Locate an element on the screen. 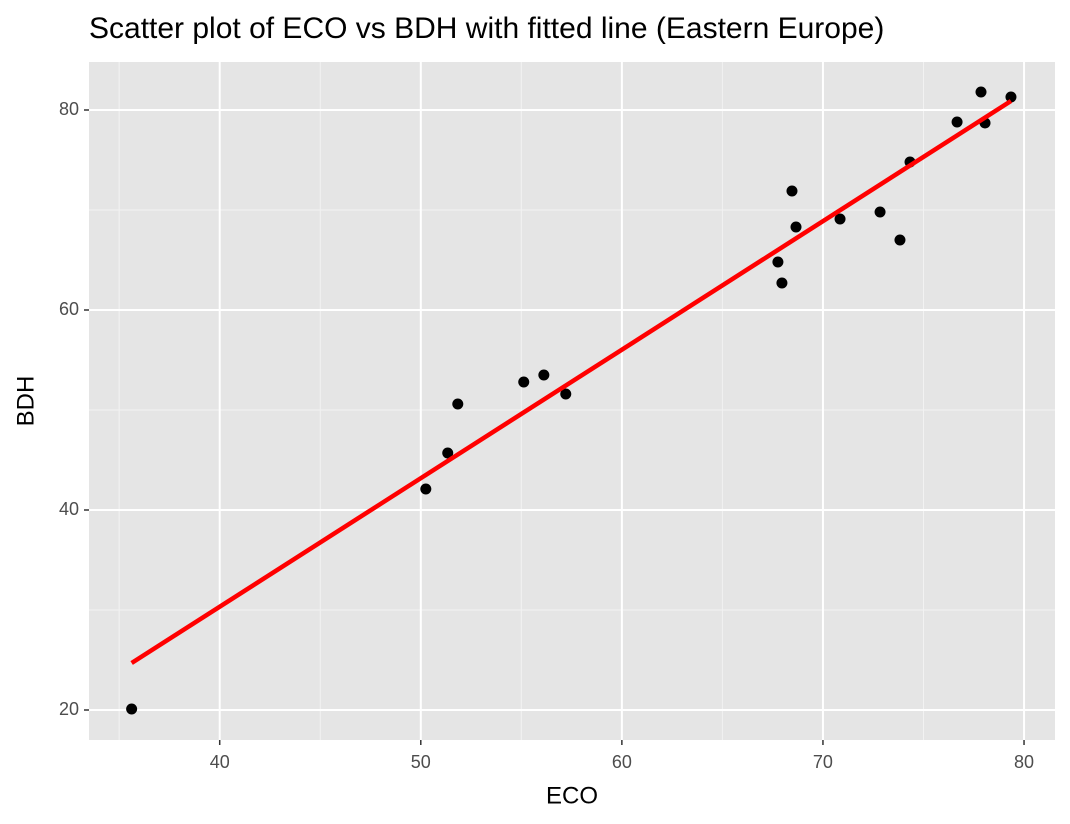  x-tick-label: 80 is located at coordinates (1024, 762).